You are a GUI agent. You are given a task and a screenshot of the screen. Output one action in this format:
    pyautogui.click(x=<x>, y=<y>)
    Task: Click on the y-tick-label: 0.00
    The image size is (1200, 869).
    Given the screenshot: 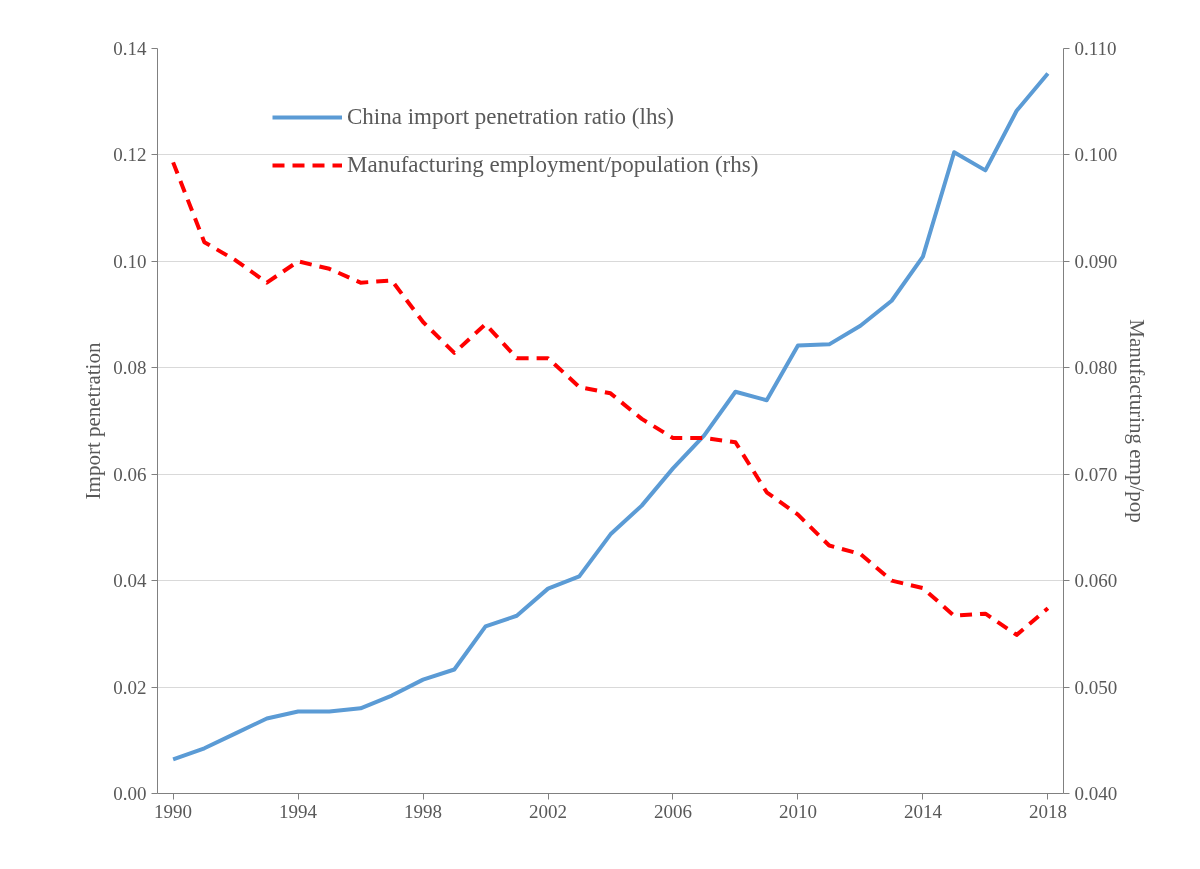 What is the action you would take?
    pyautogui.click(x=130, y=793)
    